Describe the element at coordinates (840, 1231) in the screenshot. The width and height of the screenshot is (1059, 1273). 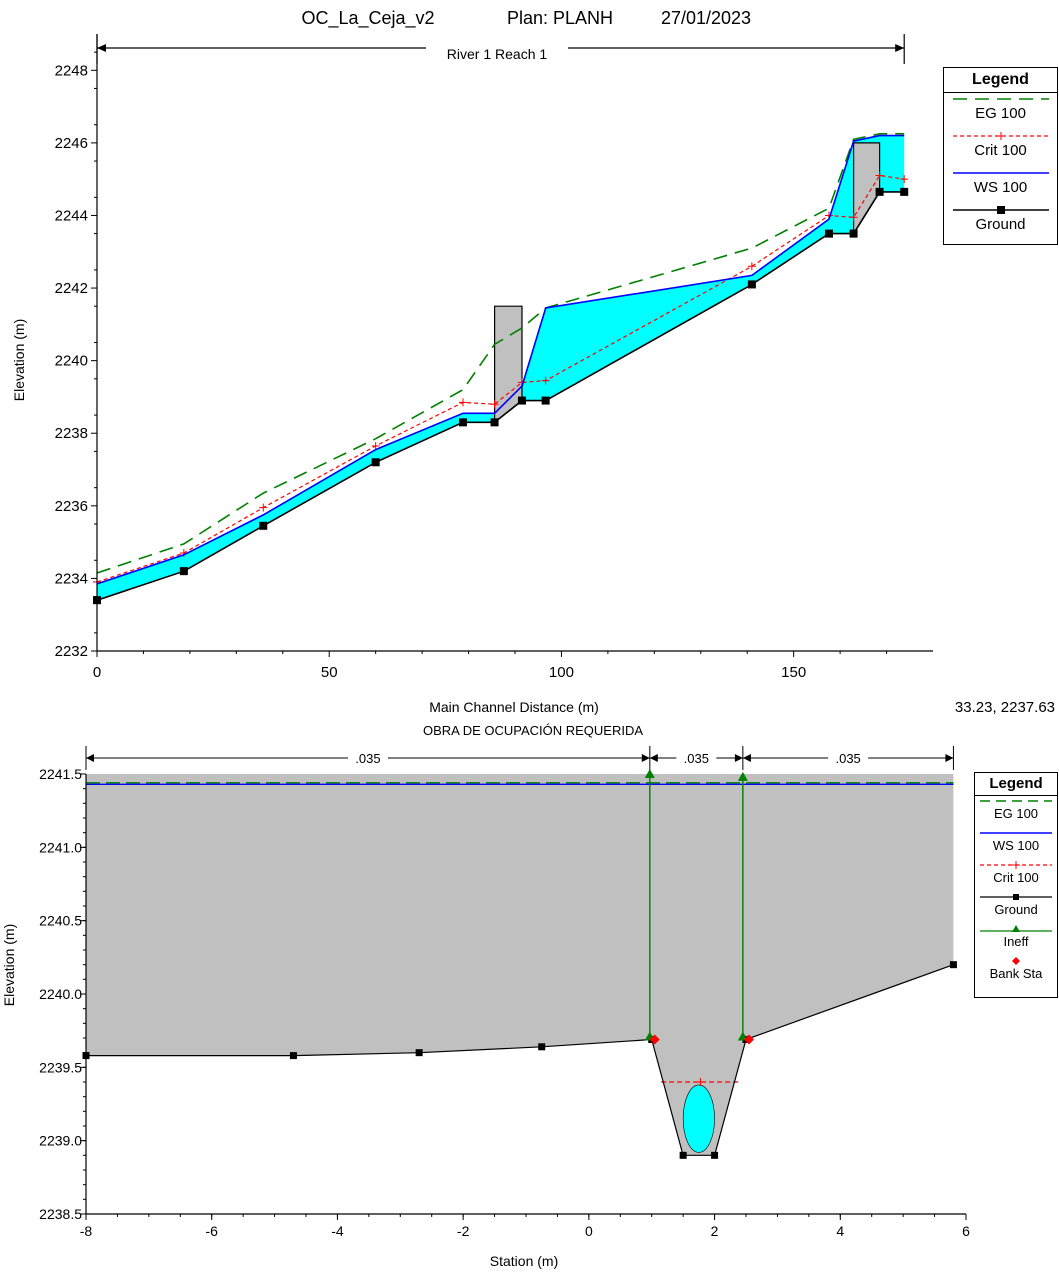
I see `xs-x-tick-label: 4` at that location.